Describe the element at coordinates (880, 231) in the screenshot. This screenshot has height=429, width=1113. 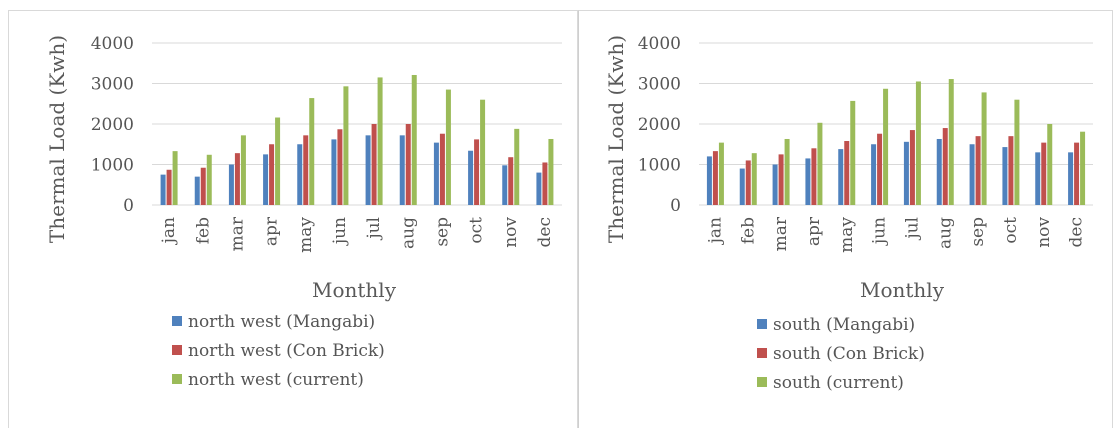
I see `x-tick-label: jun` at that location.